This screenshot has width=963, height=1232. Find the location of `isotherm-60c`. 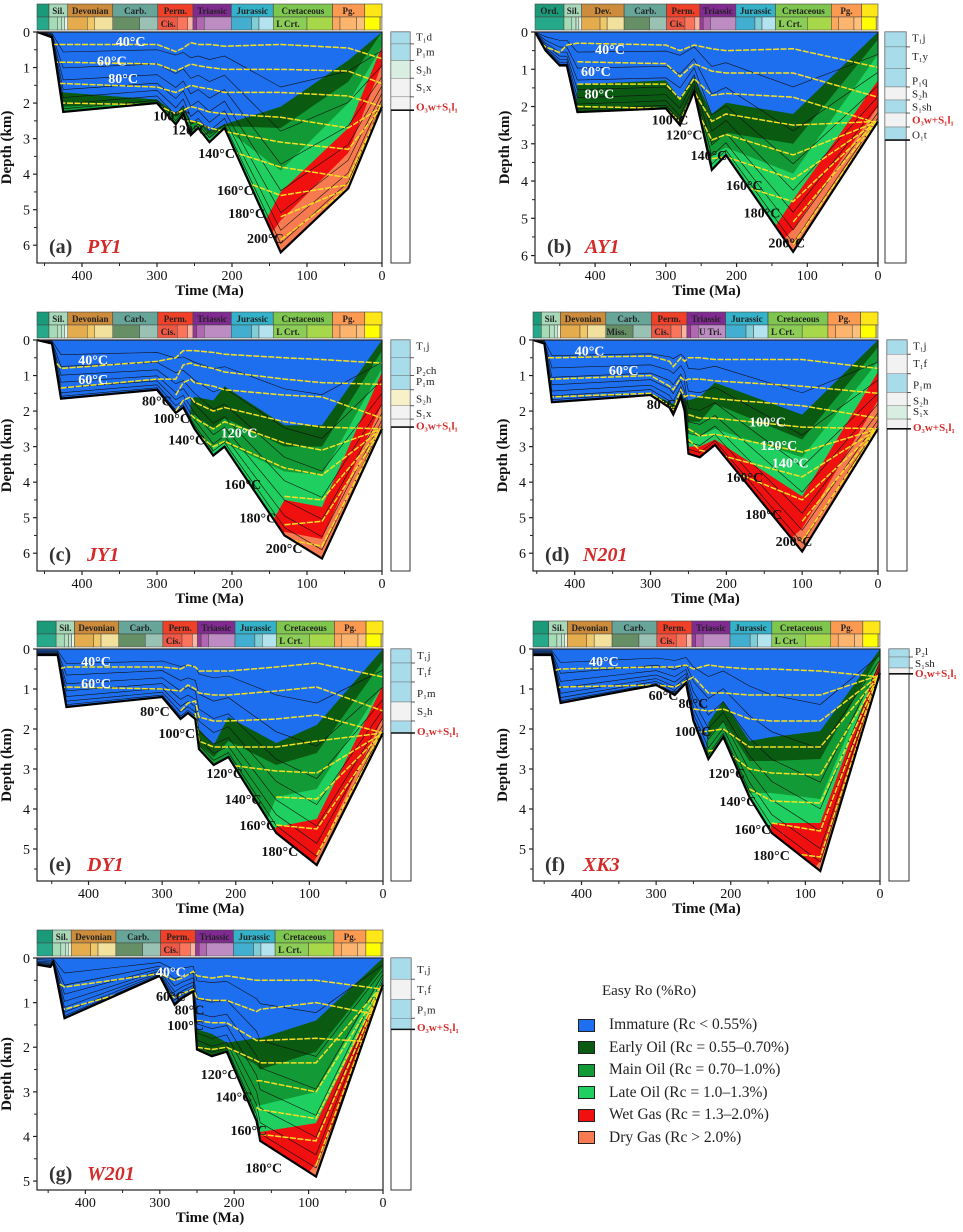

isotherm-60c is located at coordinates (209, 73).